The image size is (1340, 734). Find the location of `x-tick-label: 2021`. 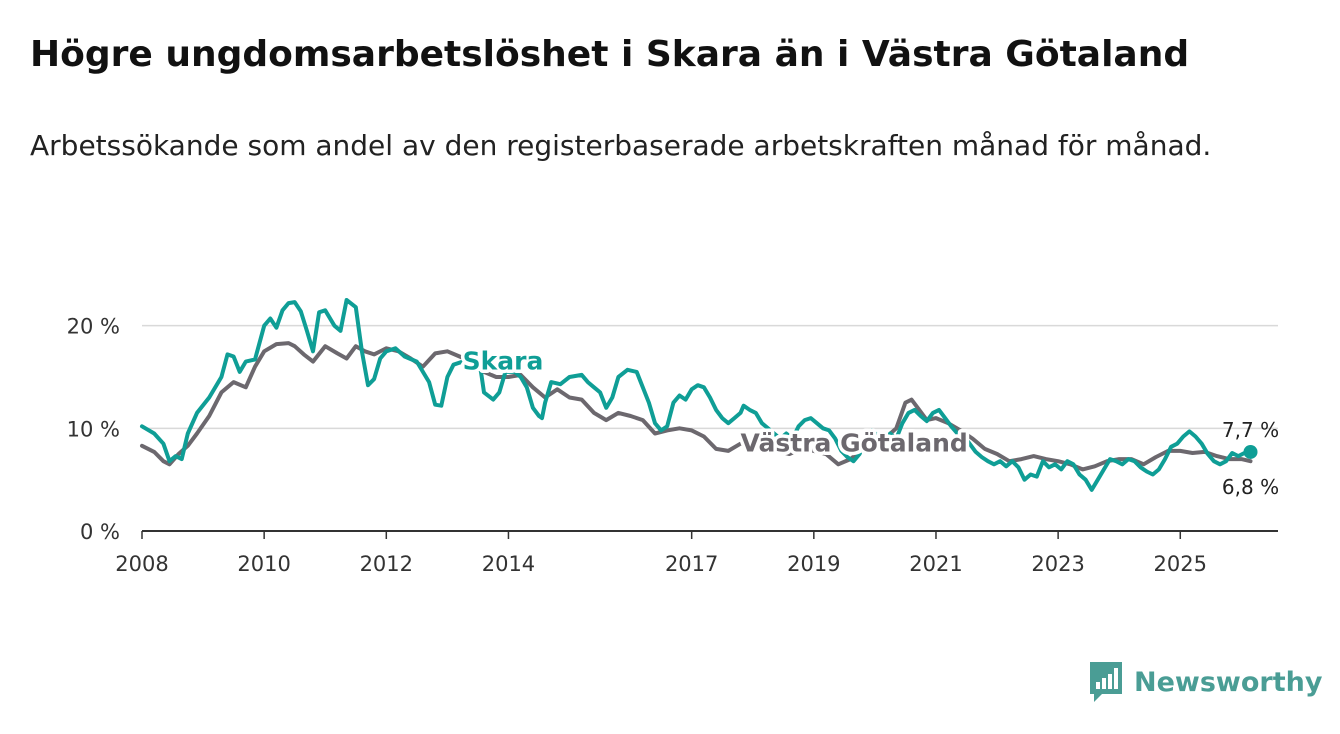

x-tick-label: 2021 is located at coordinates (935, 564).